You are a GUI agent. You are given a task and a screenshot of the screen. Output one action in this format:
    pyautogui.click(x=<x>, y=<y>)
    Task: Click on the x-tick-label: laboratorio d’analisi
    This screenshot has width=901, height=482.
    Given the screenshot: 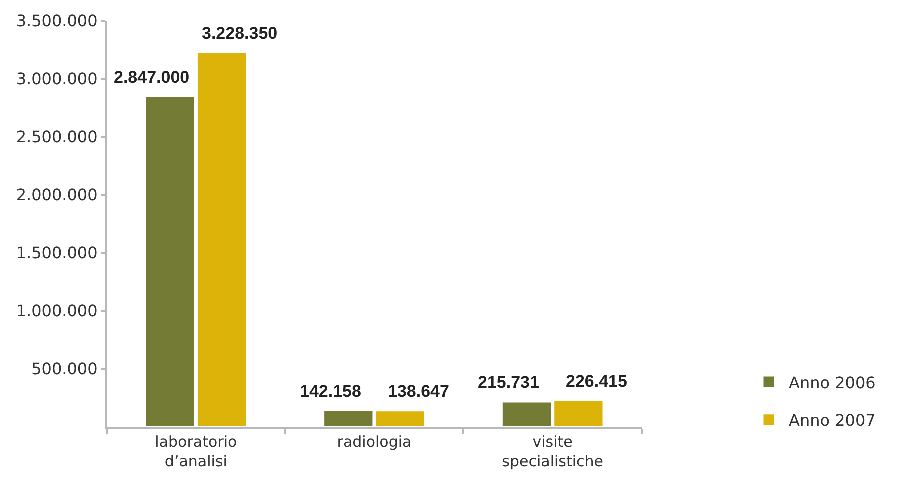 What is the action you would take?
    pyautogui.click(x=196, y=451)
    